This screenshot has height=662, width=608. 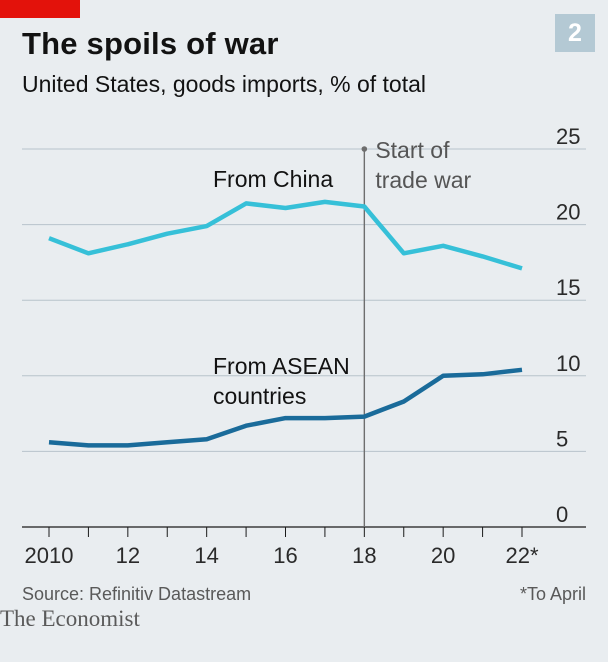 What do you see at coordinates (568, 287) in the screenshot?
I see `y-tick-label: 15` at bounding box center [568, 287].